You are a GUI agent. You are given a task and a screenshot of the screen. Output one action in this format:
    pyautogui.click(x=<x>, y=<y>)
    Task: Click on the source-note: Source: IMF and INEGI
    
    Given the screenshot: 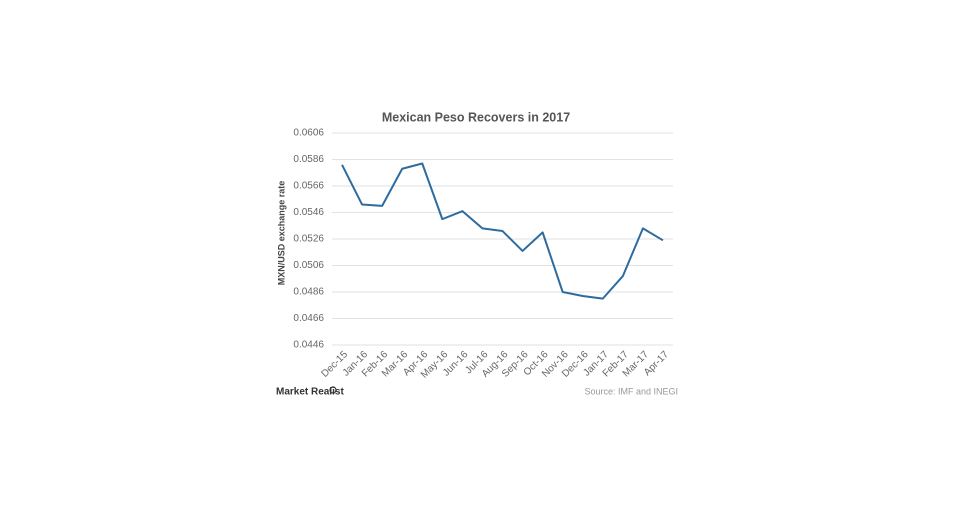 What is the action you would take?
    pyautogui.click(x=631, y=391)
    